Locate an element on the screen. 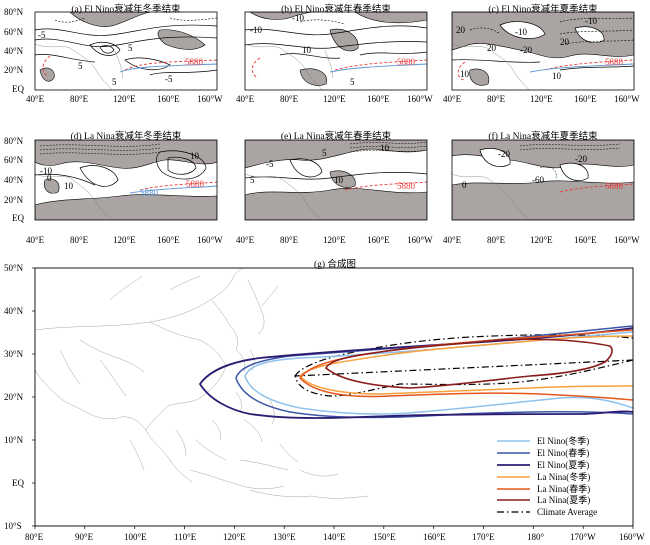 The width and height of the screenshot is (650, 545). legend-swatches is located at coordinates (513, 476).